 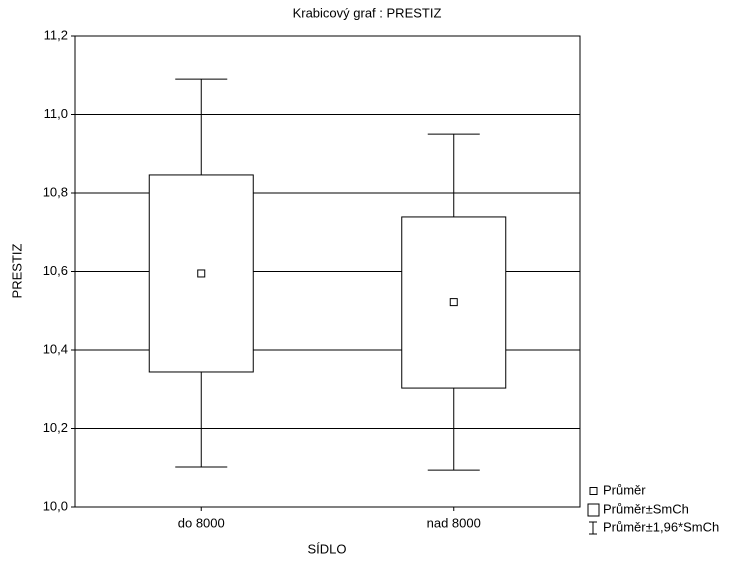 I want to click on x-axis-label: SÍDLO, so click(x=326, y=548).